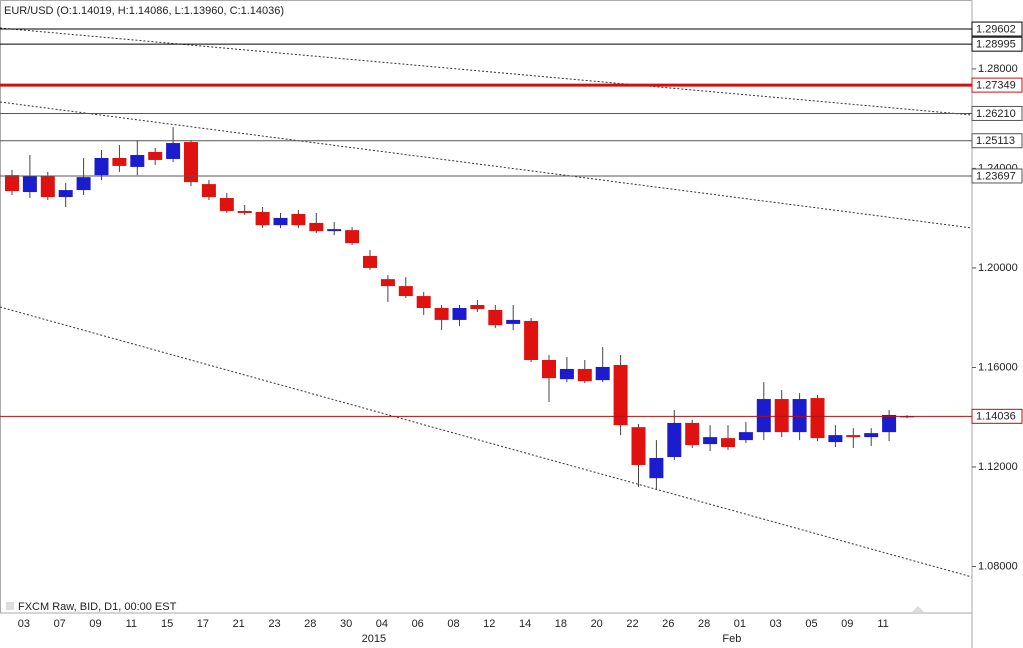 The height and width of the screenshot is (648, 1023). I want to click on x-tick-label: 06, so click(418, 624).